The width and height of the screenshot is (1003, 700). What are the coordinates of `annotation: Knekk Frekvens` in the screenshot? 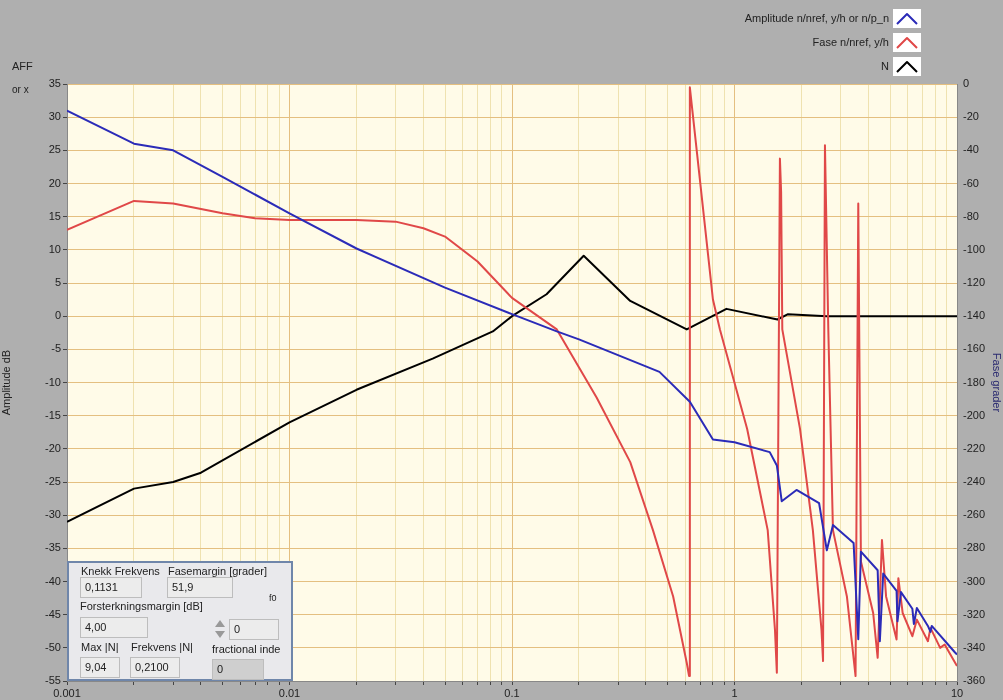 It's located at (120, 571).